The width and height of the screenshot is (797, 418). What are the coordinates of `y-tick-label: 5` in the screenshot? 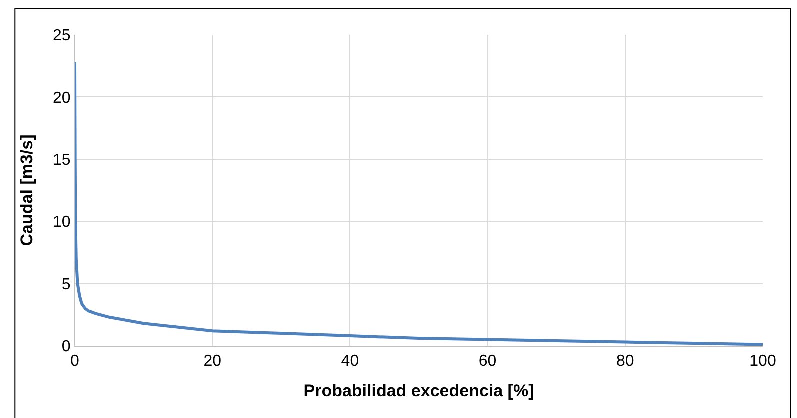 It's located at (66, 285).